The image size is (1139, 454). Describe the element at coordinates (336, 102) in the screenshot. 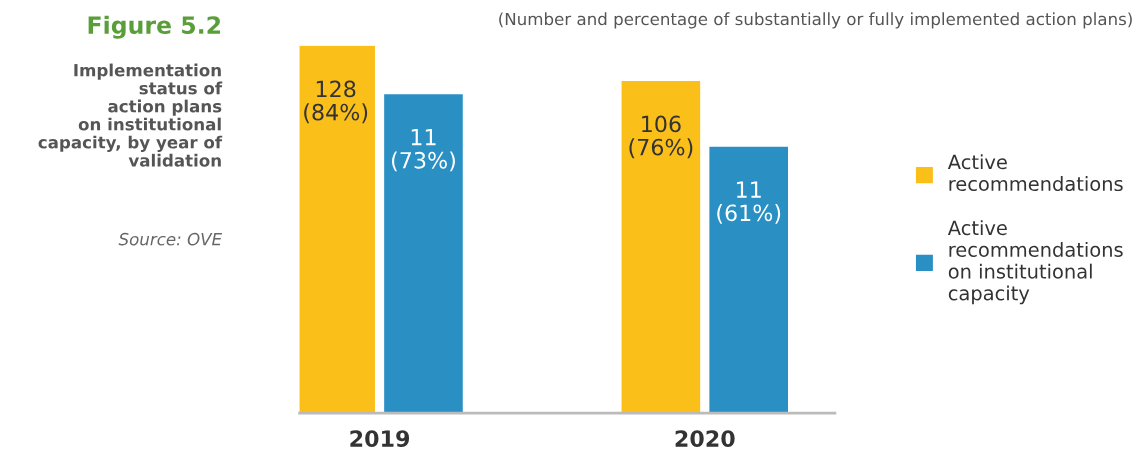

I see `data-label: 128 (84%)` at that location.